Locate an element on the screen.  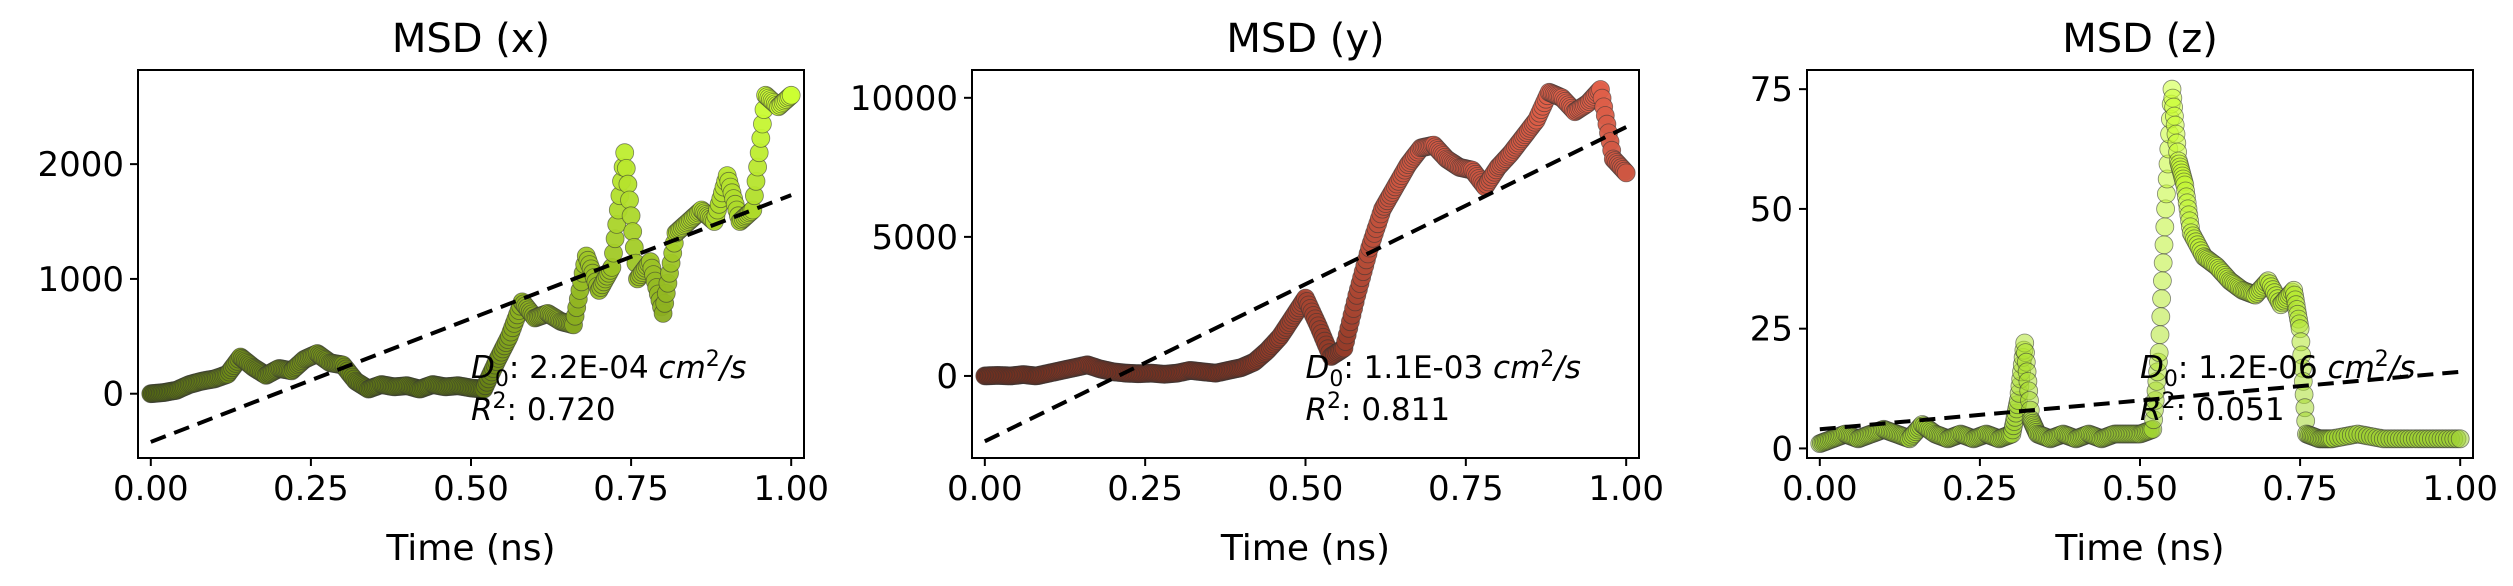
annotation: D0: 2.2E-04 cm2/sR2: 0.720 is located at coordinates (608, 387).